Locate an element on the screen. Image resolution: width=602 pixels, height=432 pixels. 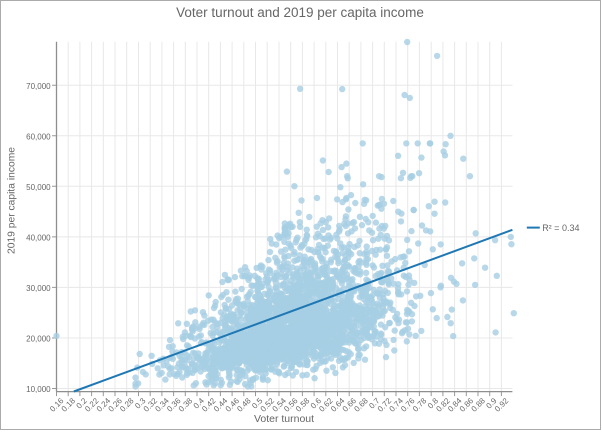
svg-text: 50,000 is located at coordinates (38, 187).